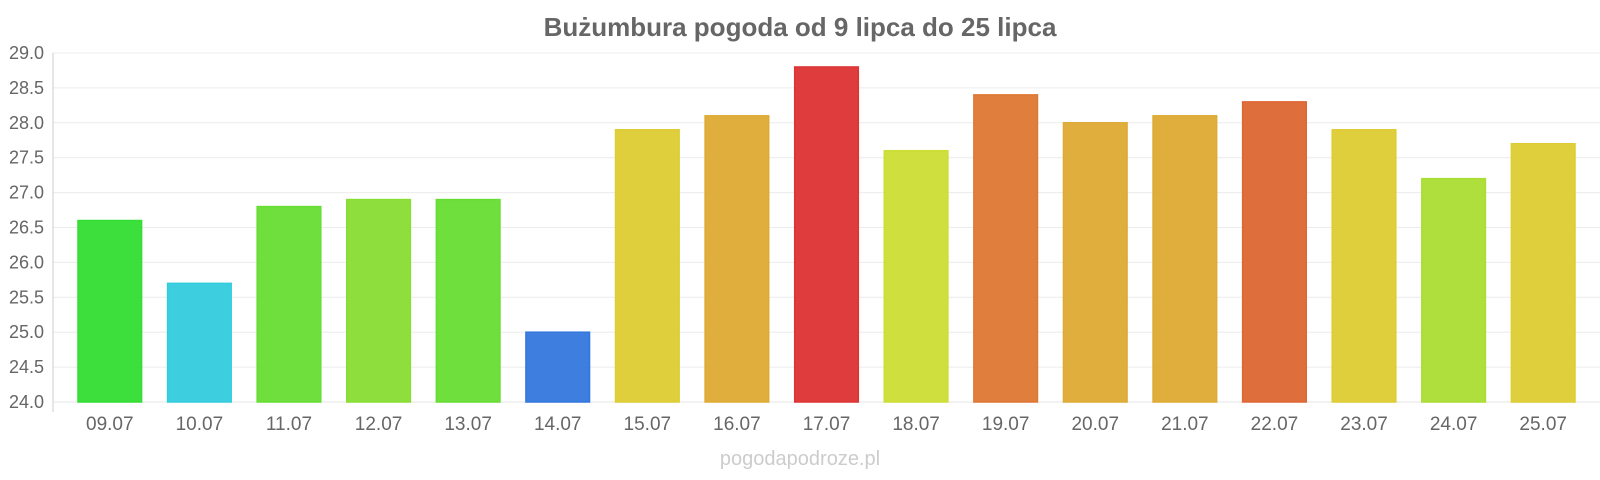  What do you see at coordinates (1364, 424) in the screenshot?
I see `x-tick-label: 23.07` at bounding box center [1364, 424].